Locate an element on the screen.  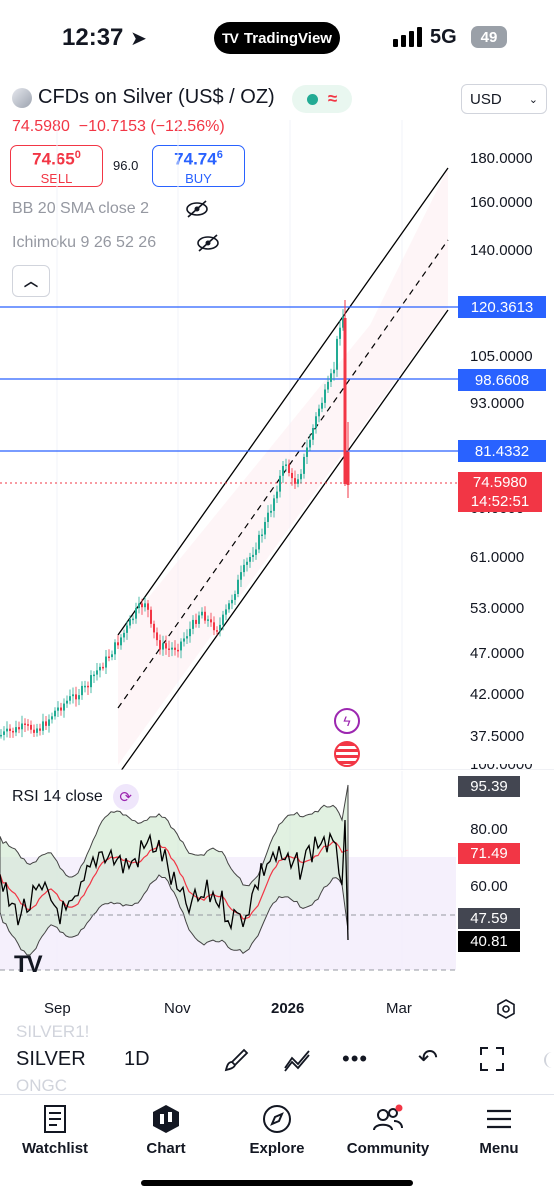
app-pill: TV TradingView is located at coordinates (277, 38).